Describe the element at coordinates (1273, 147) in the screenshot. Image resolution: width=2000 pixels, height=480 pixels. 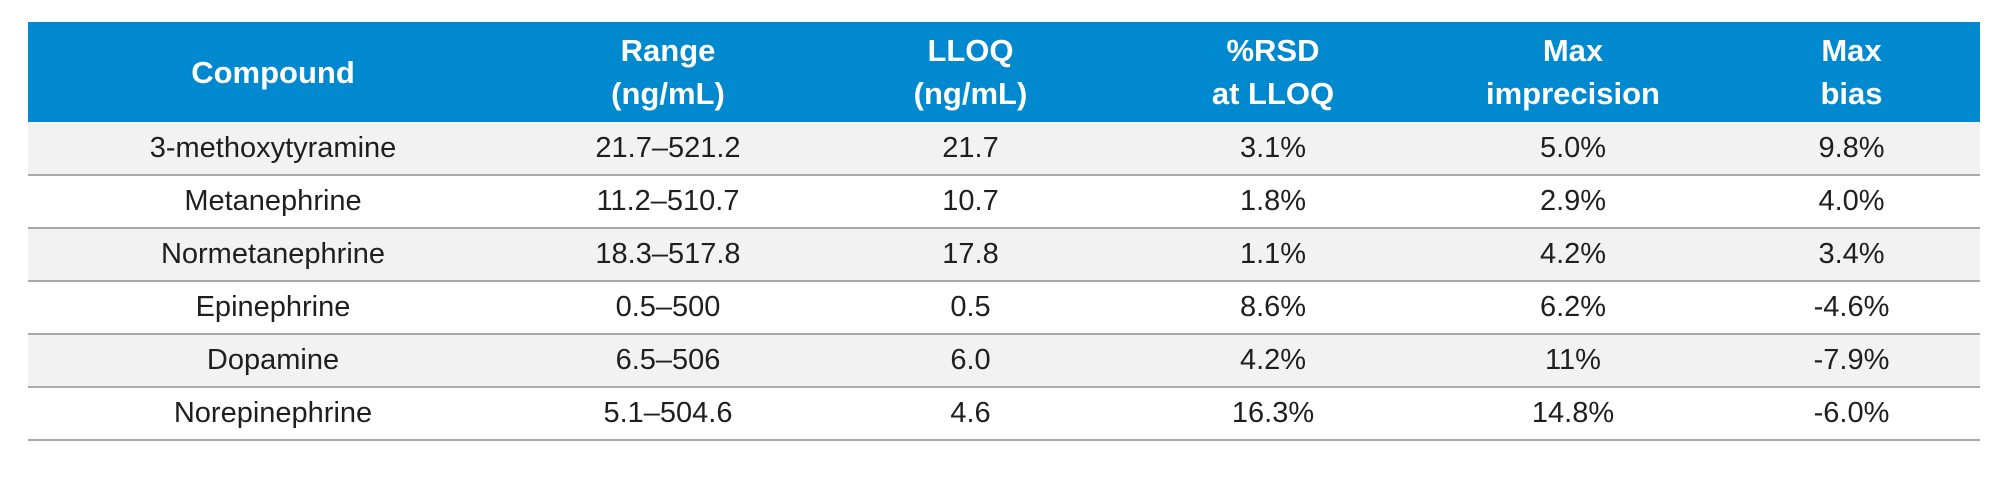
I see `cell-rsd: 3.1%` at that location.